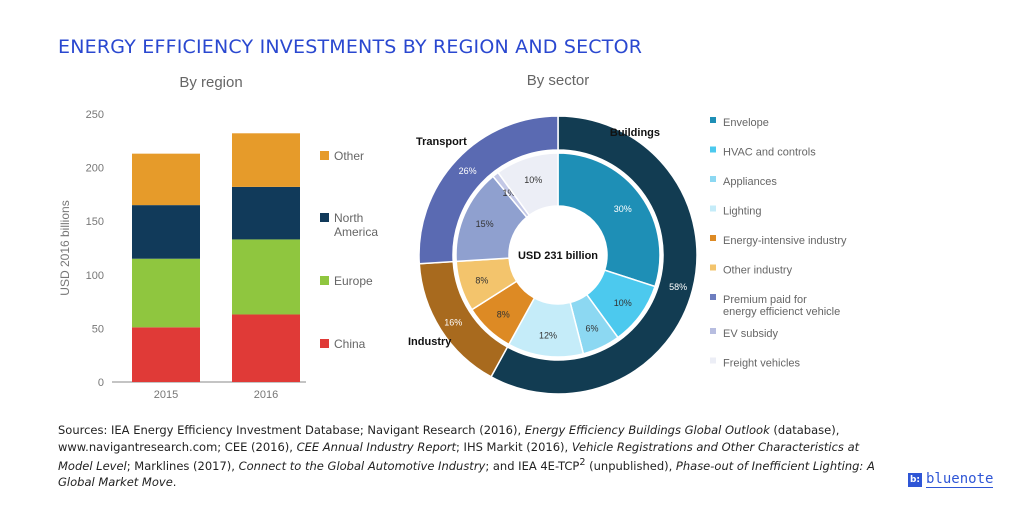 The height and width of the screenshot is (512, 1024). Describe the element at coordinates (210, 82) in the screenshot. I see `bar-chart-title: By region` at that location.